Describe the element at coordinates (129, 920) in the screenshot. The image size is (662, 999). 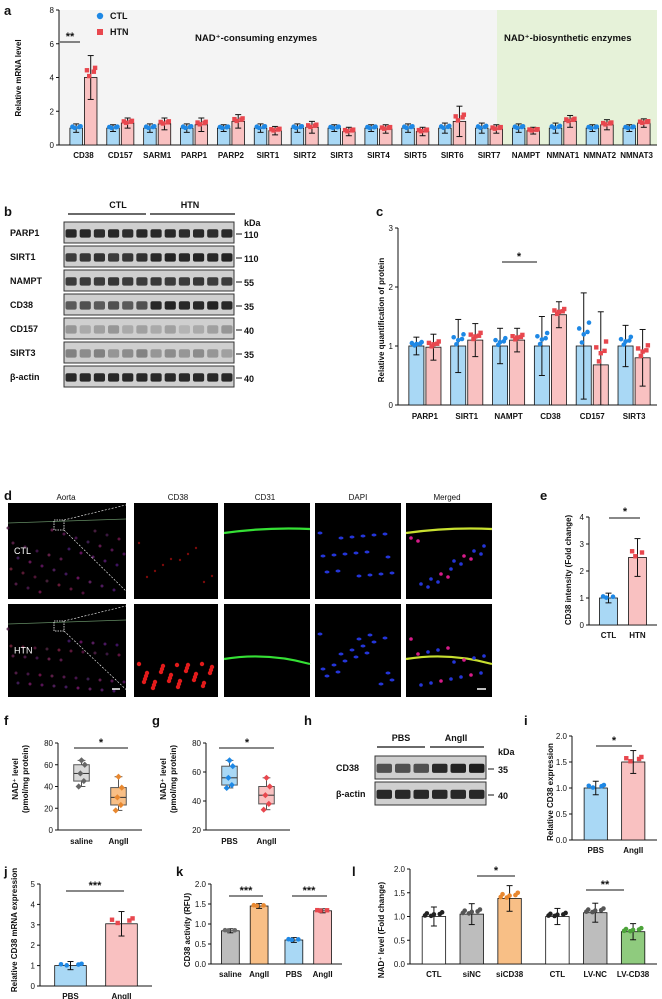
I see `data-point-j` at that location.